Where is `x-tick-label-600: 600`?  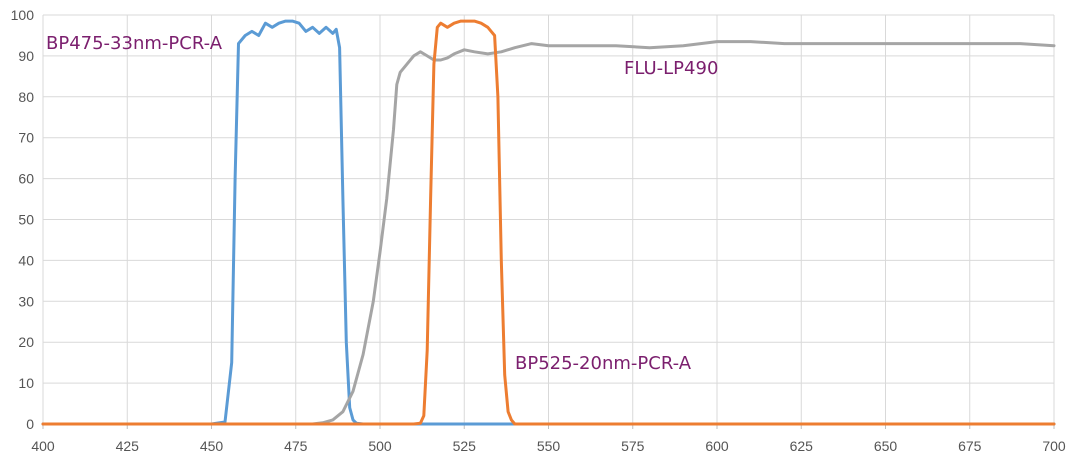
x-tick-label-600: 600 is located at coordinates (717, 446).